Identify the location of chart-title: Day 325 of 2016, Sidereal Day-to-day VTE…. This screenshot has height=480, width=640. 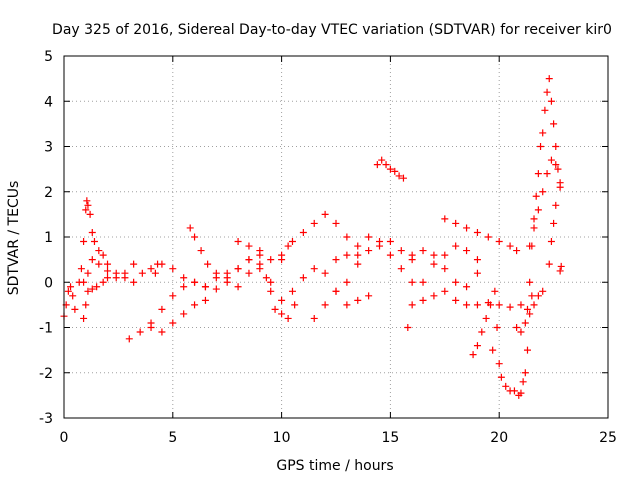
(332, 30).